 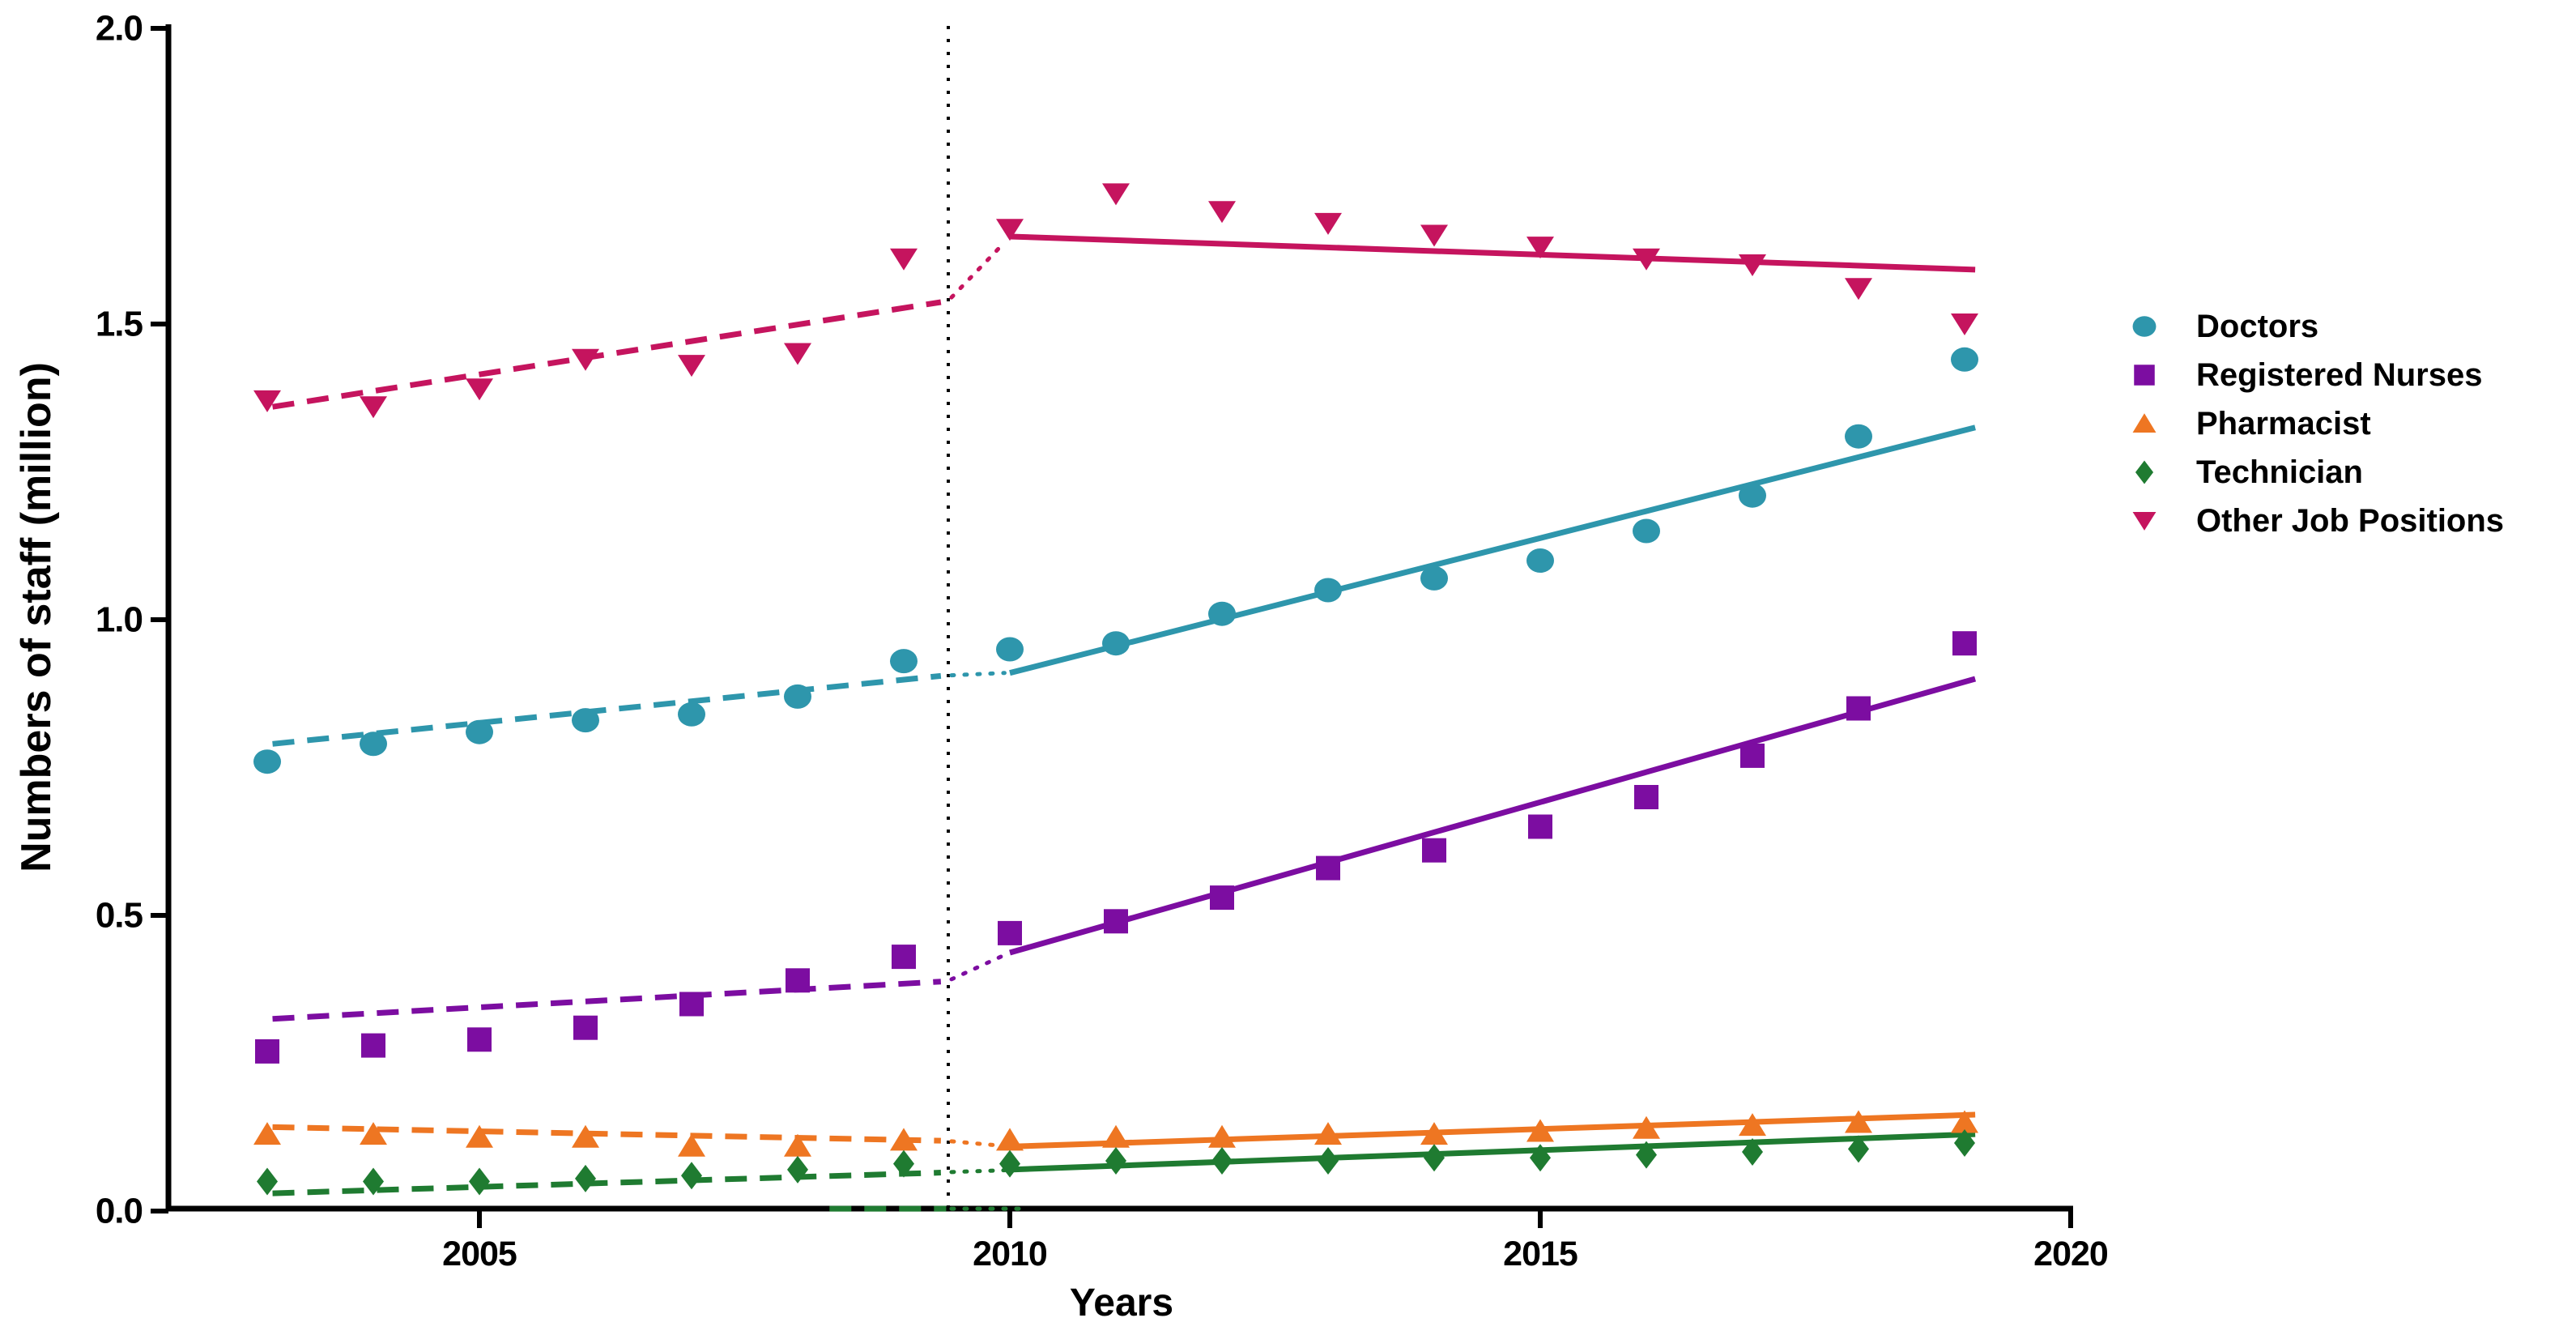 What do you see at coordinates (373, 1045) in the screenshot?
I see `marker-registered-nurses-2004` at bounding box center [373, 1045].